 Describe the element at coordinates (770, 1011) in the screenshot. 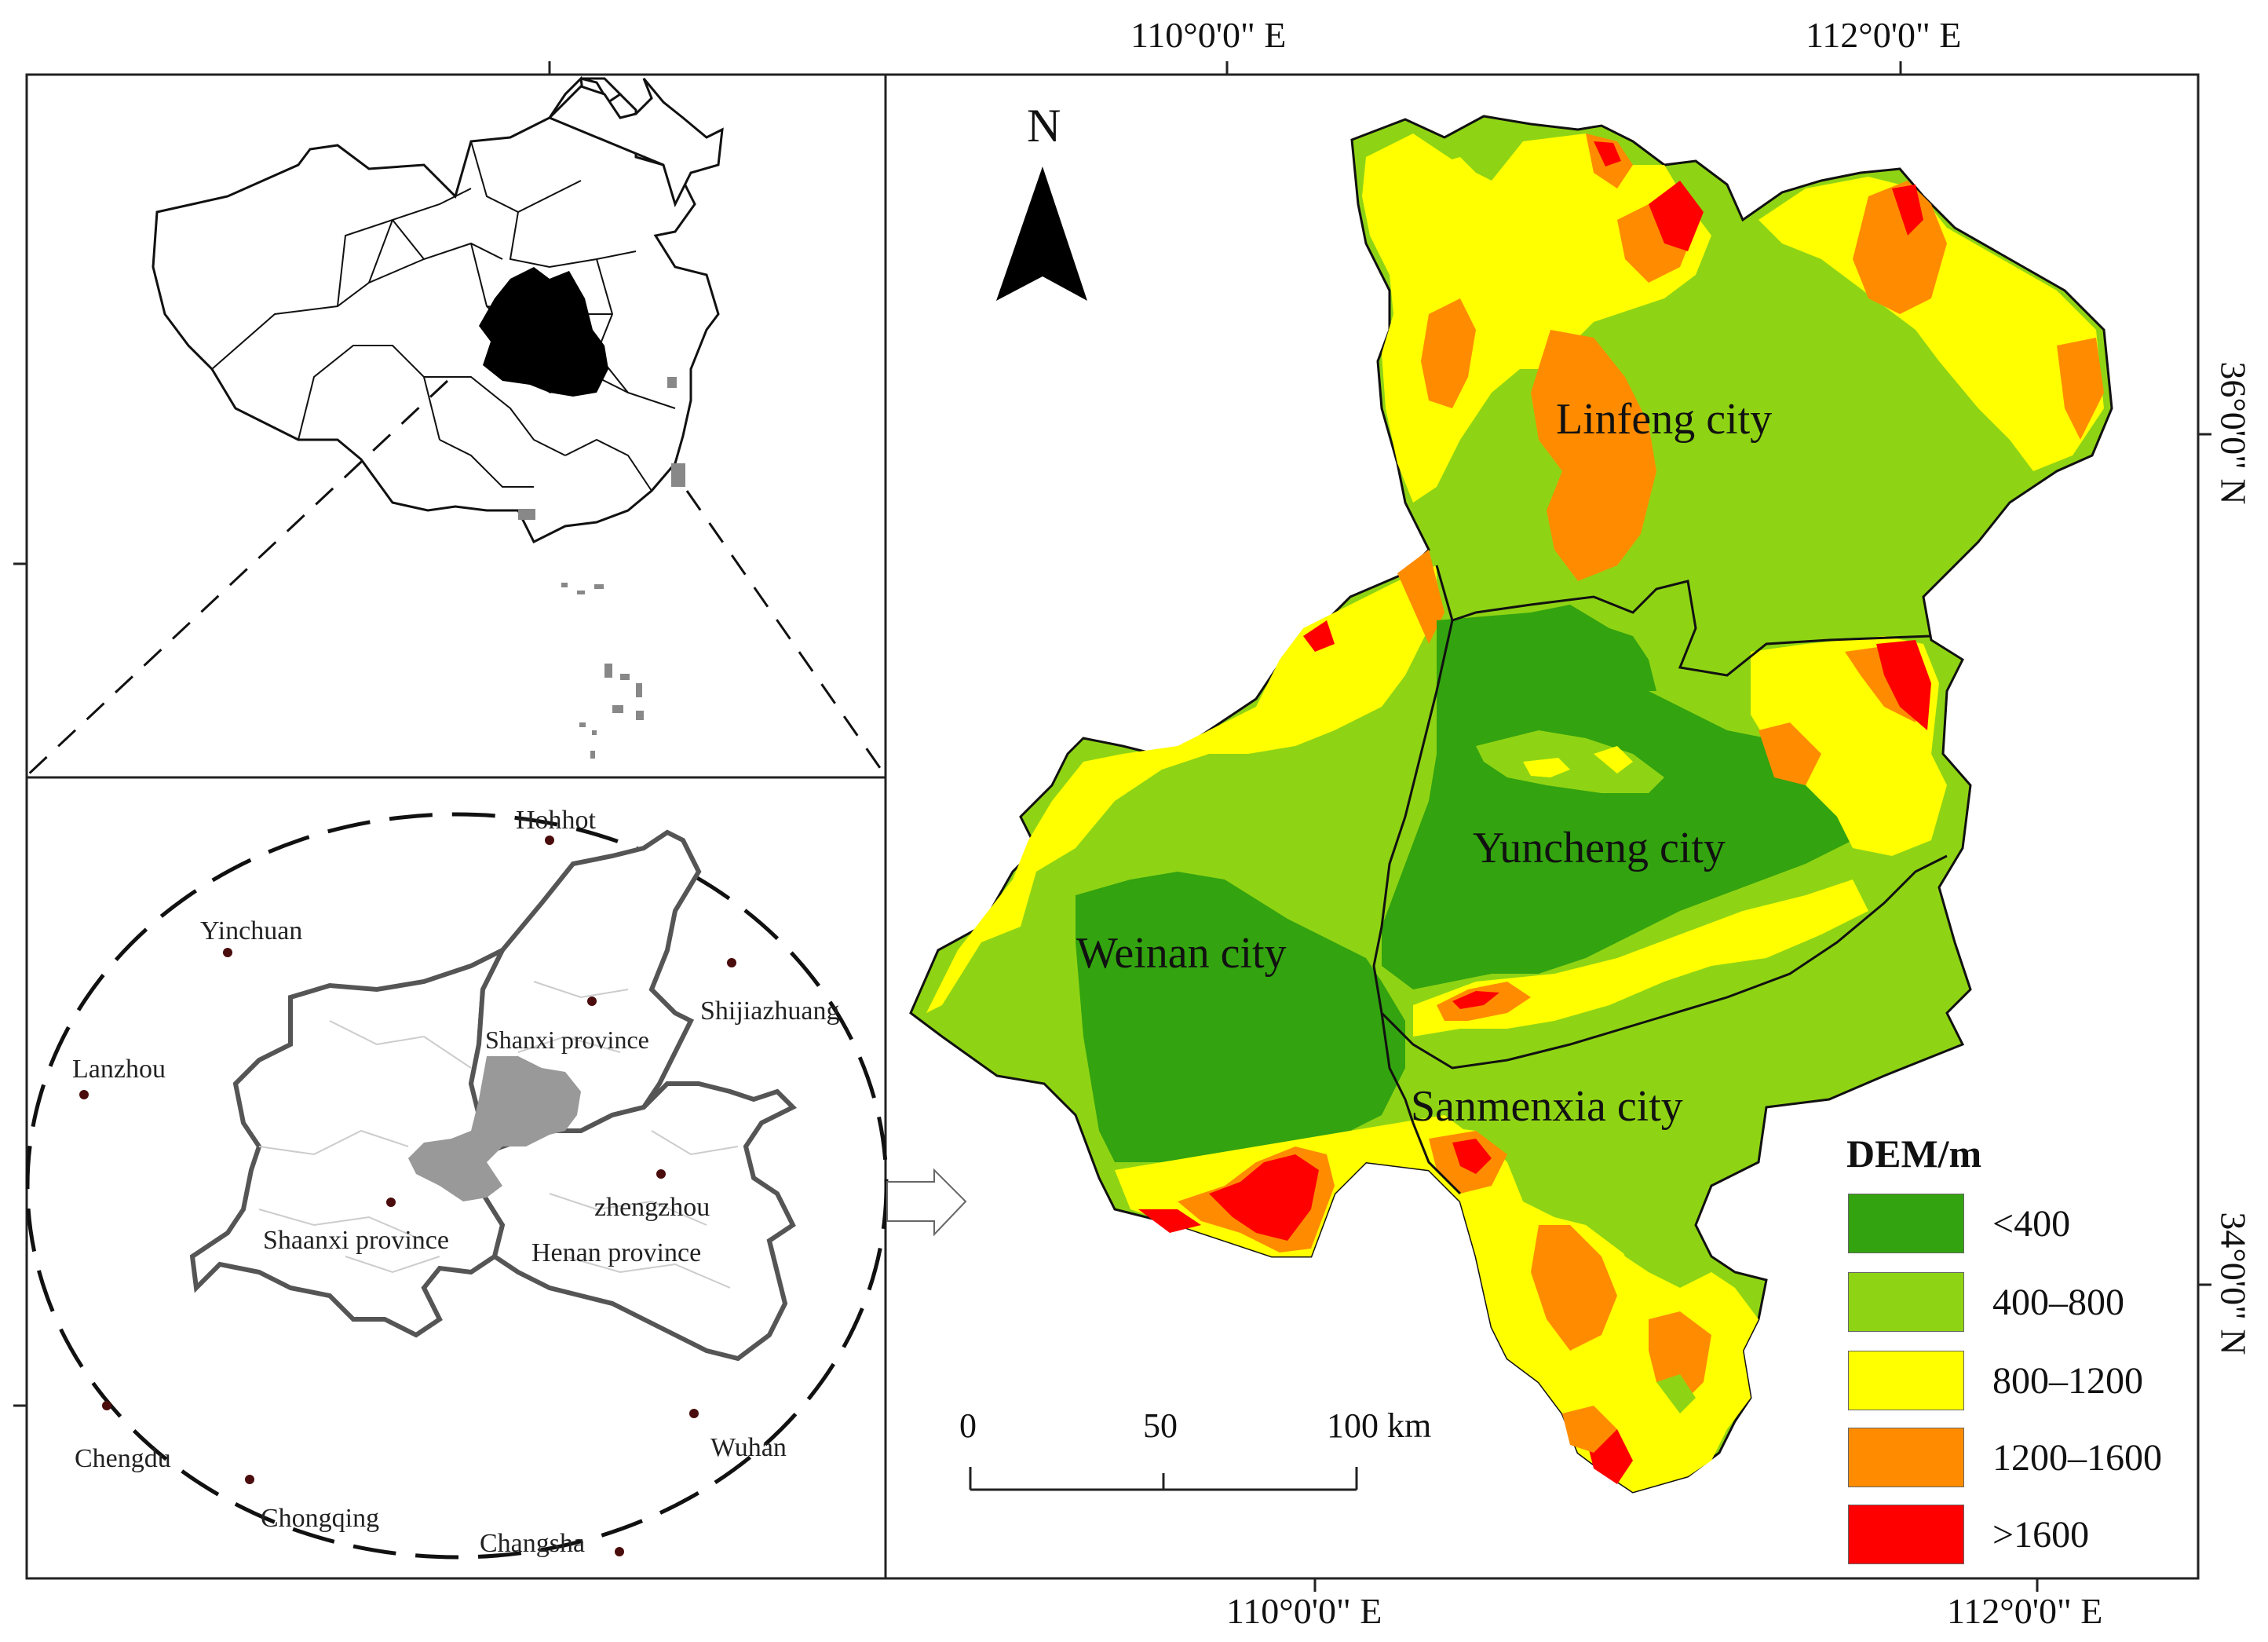

I see `city-label-shijiazhuang: Shijiazhuang` at that location.